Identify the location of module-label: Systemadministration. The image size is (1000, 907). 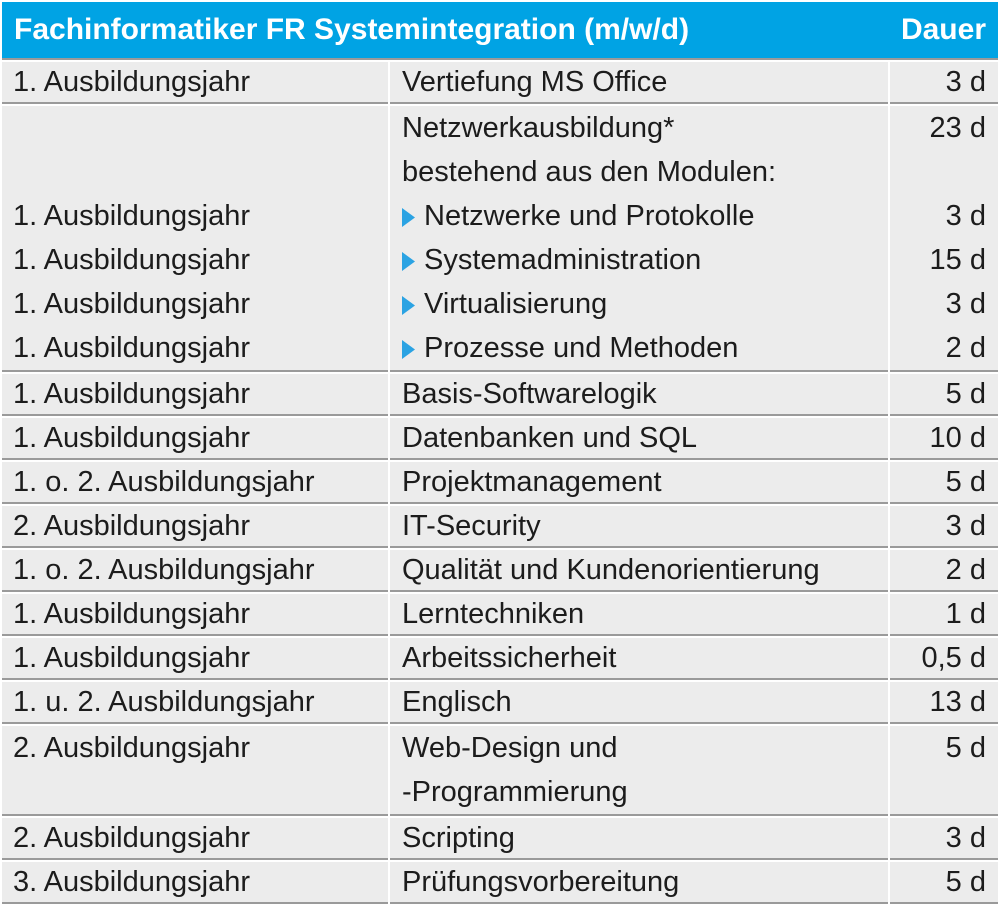
(563, 260).